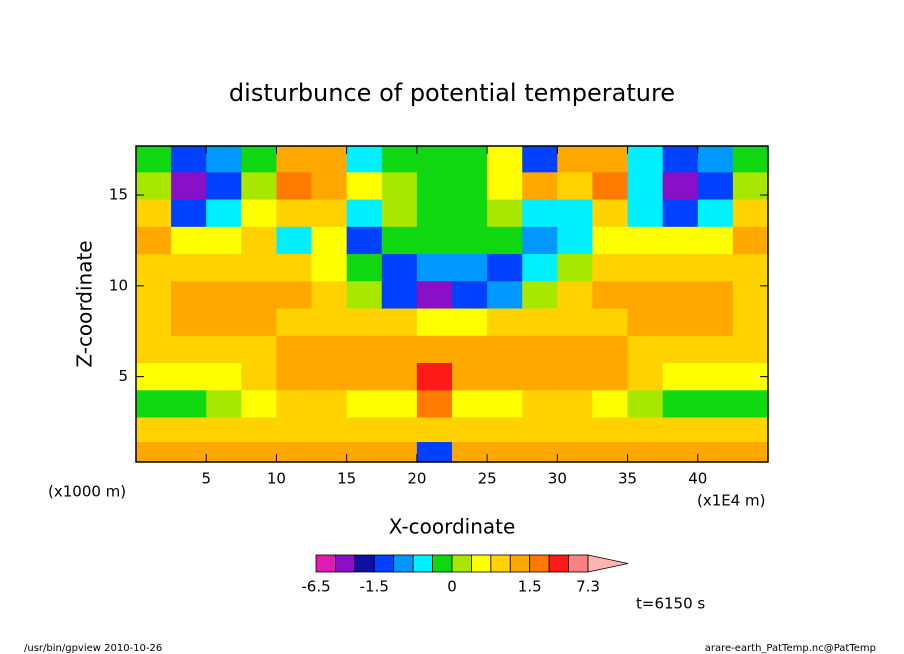 Image resolution: width=904 pixels, height=654 pixels. What do you see at coordinates (530, 587) in the screenshot?
I see `colorbar-tick-label: 1.5` at bounding box center [530, 587].